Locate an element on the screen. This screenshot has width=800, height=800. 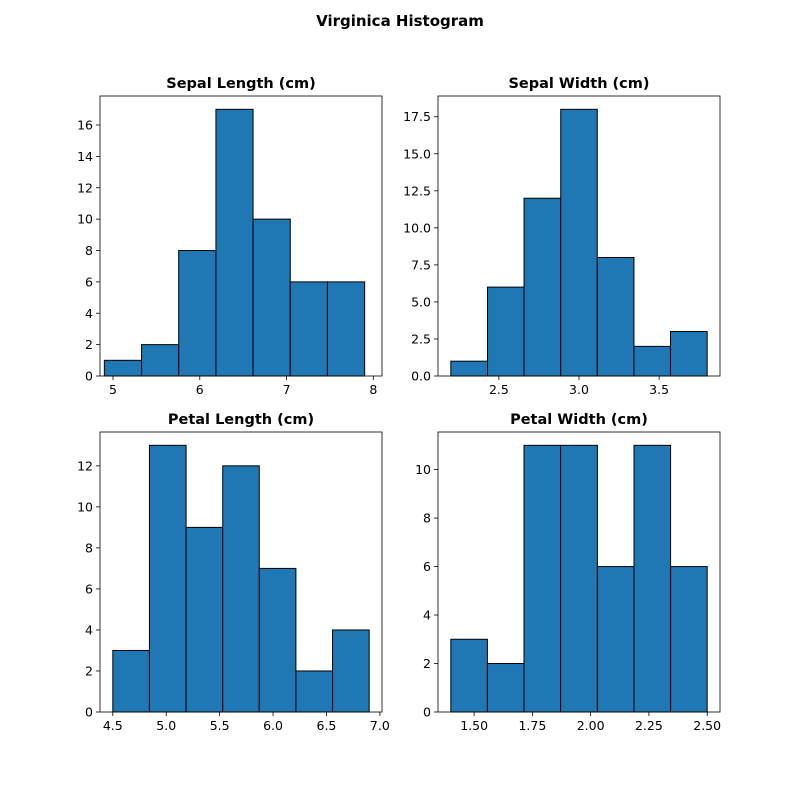
subplot-title: Sepal Width (cm) is located at coordinates (578, 84).